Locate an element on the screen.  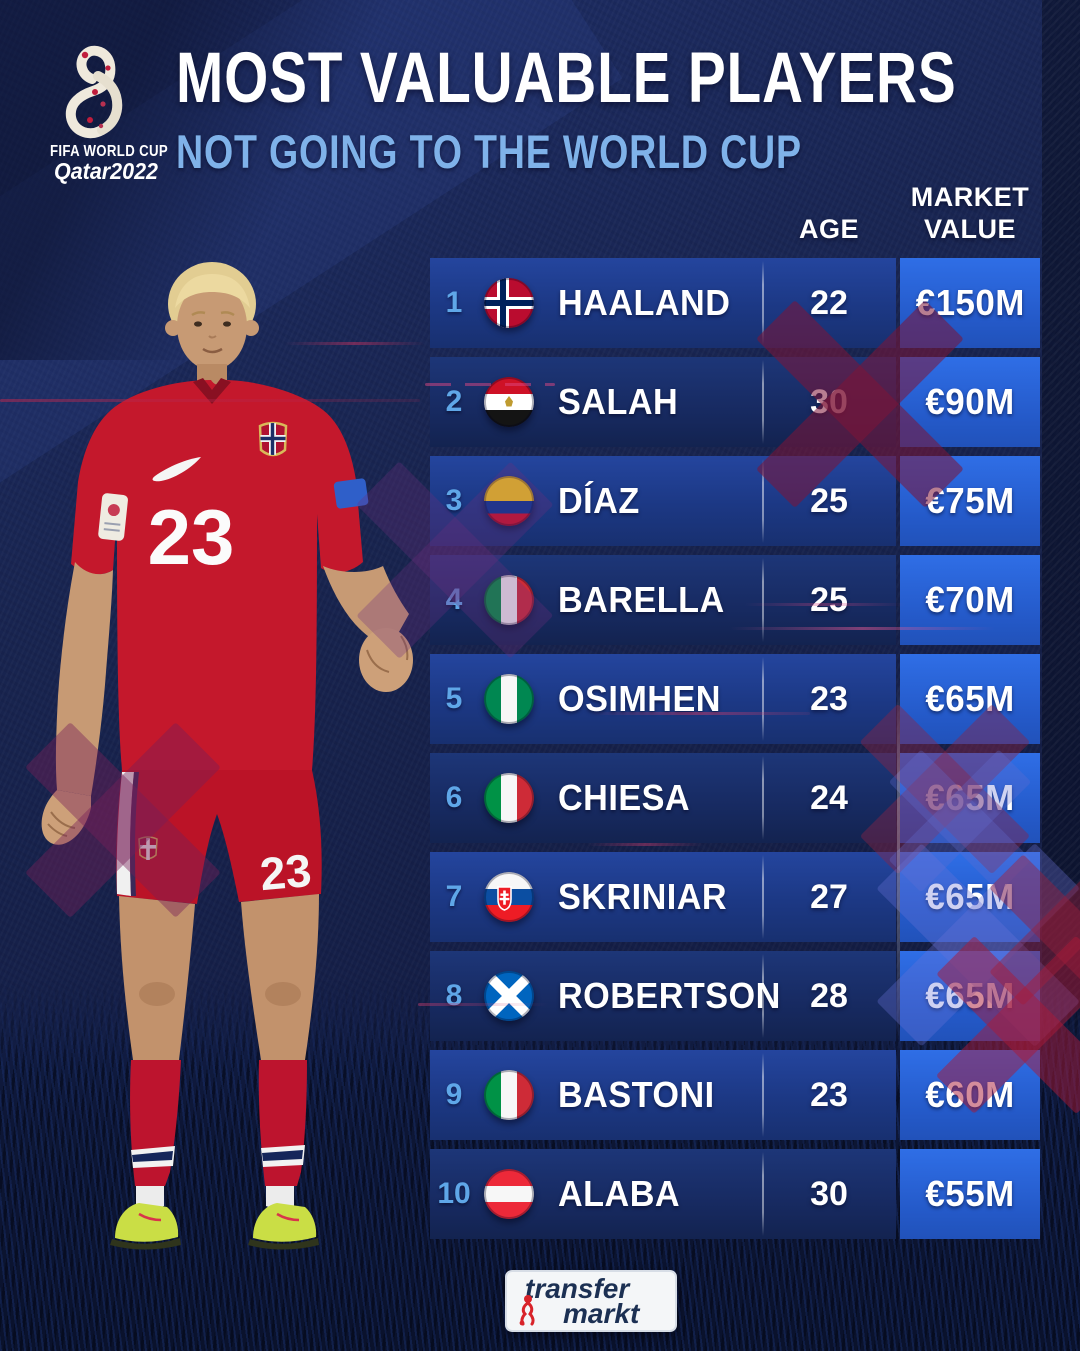
player-row-panel: 3 DÍAZ 25 is located at coordinates (663, 501).